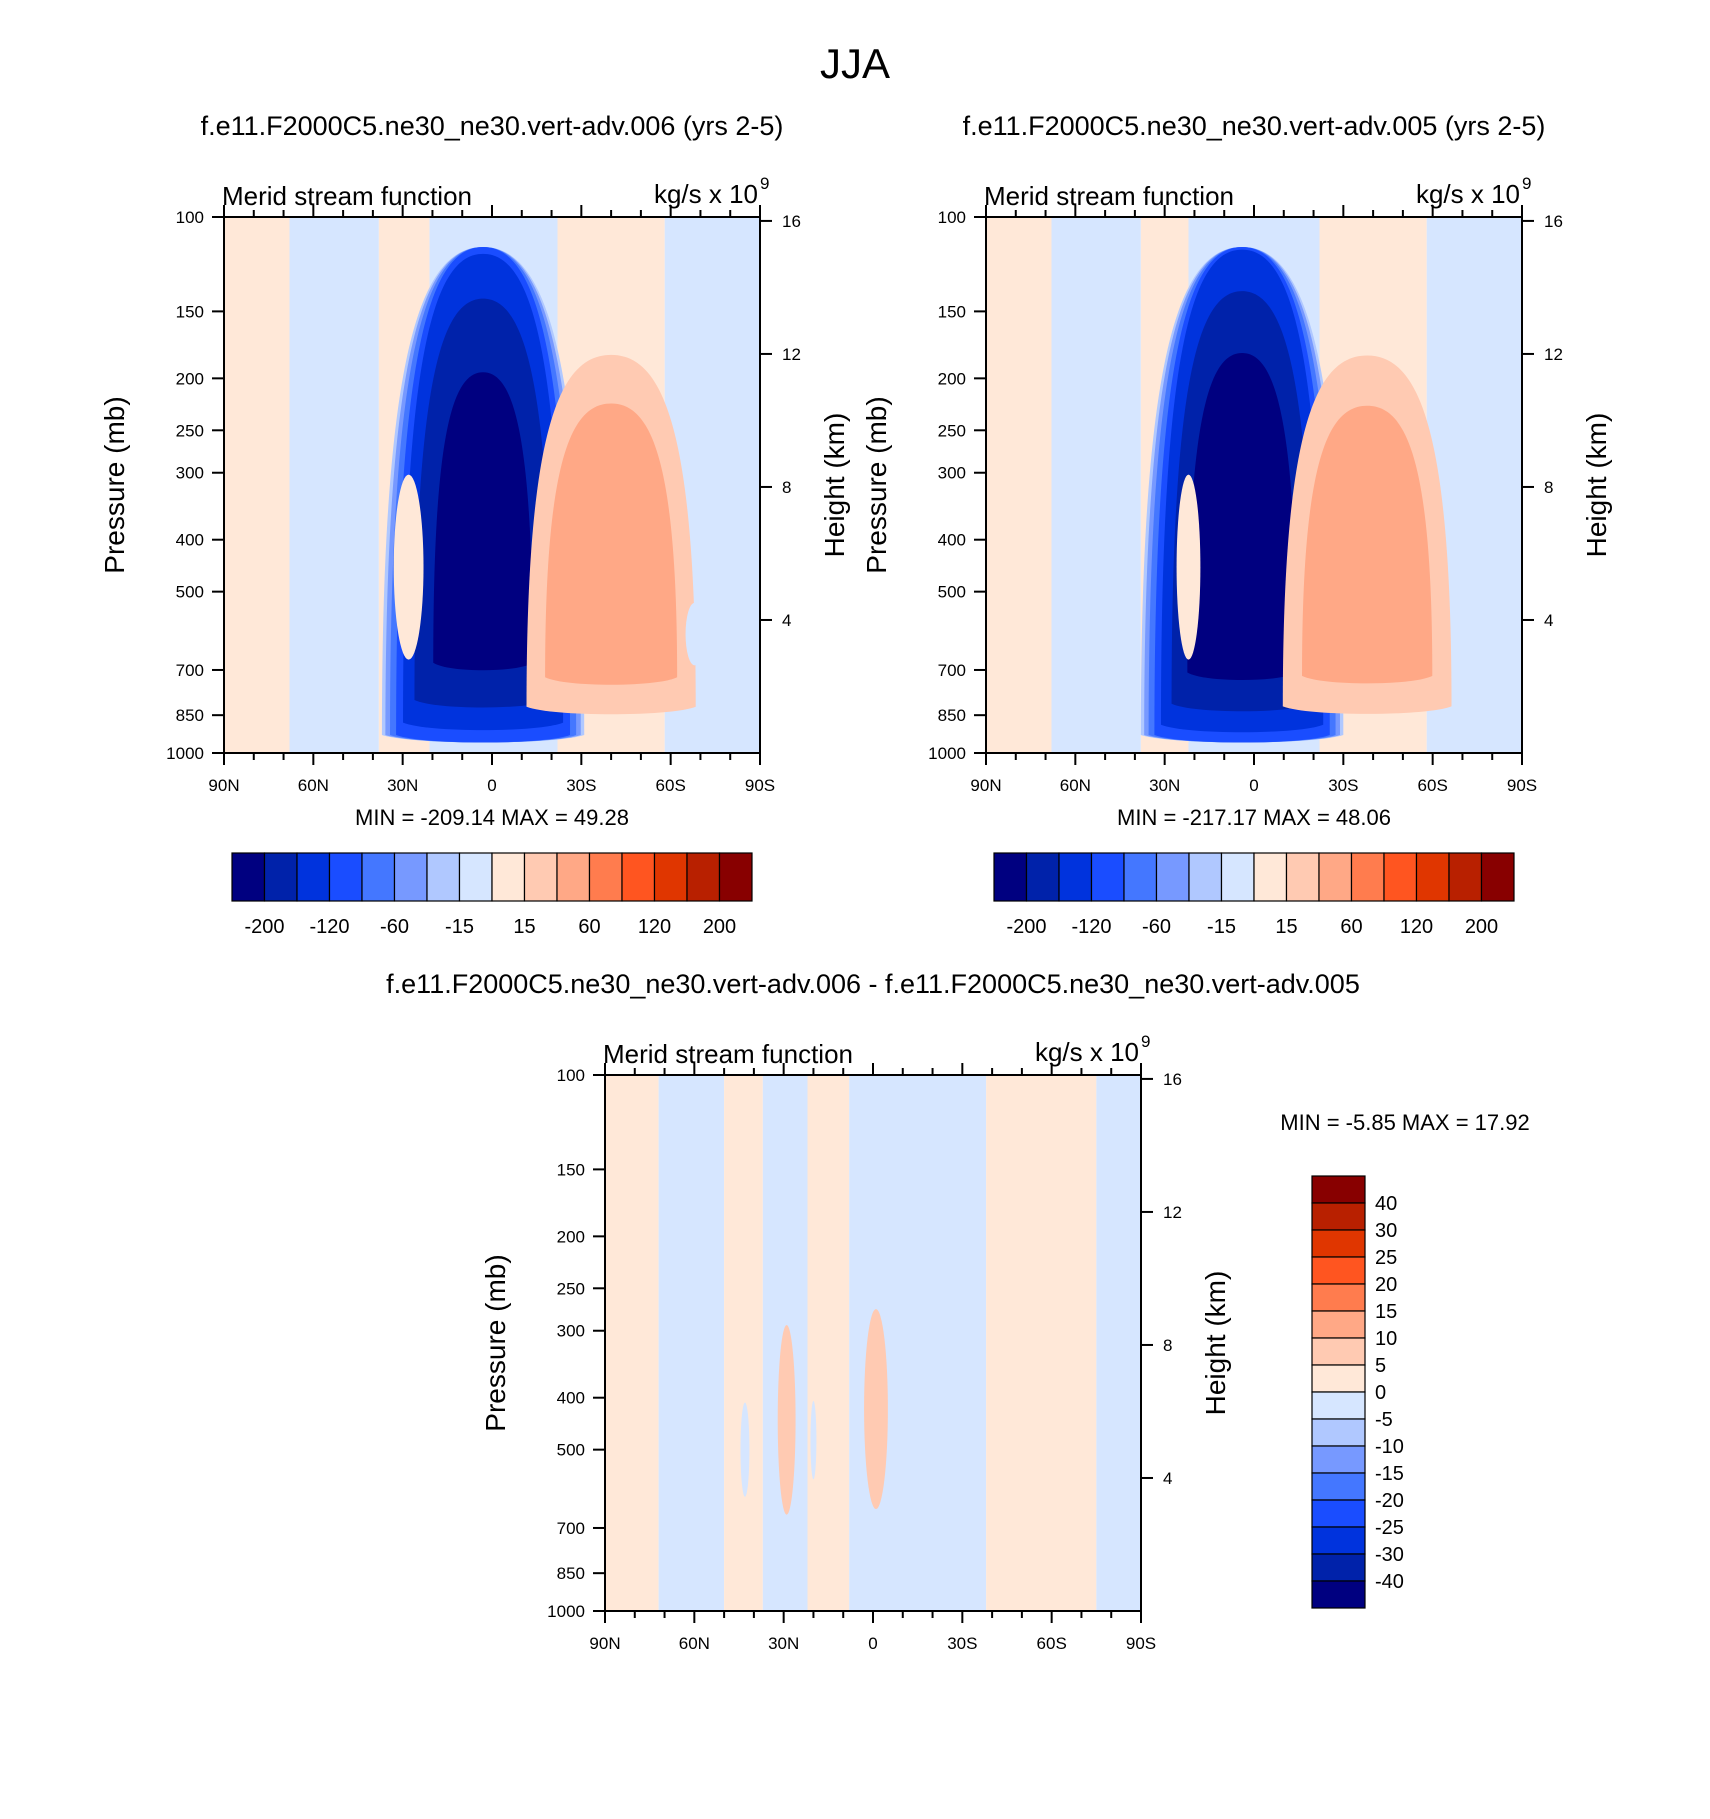 The image size is (1710, 1819). I want to click on colorbar-label: -200, so click(1026, 927).